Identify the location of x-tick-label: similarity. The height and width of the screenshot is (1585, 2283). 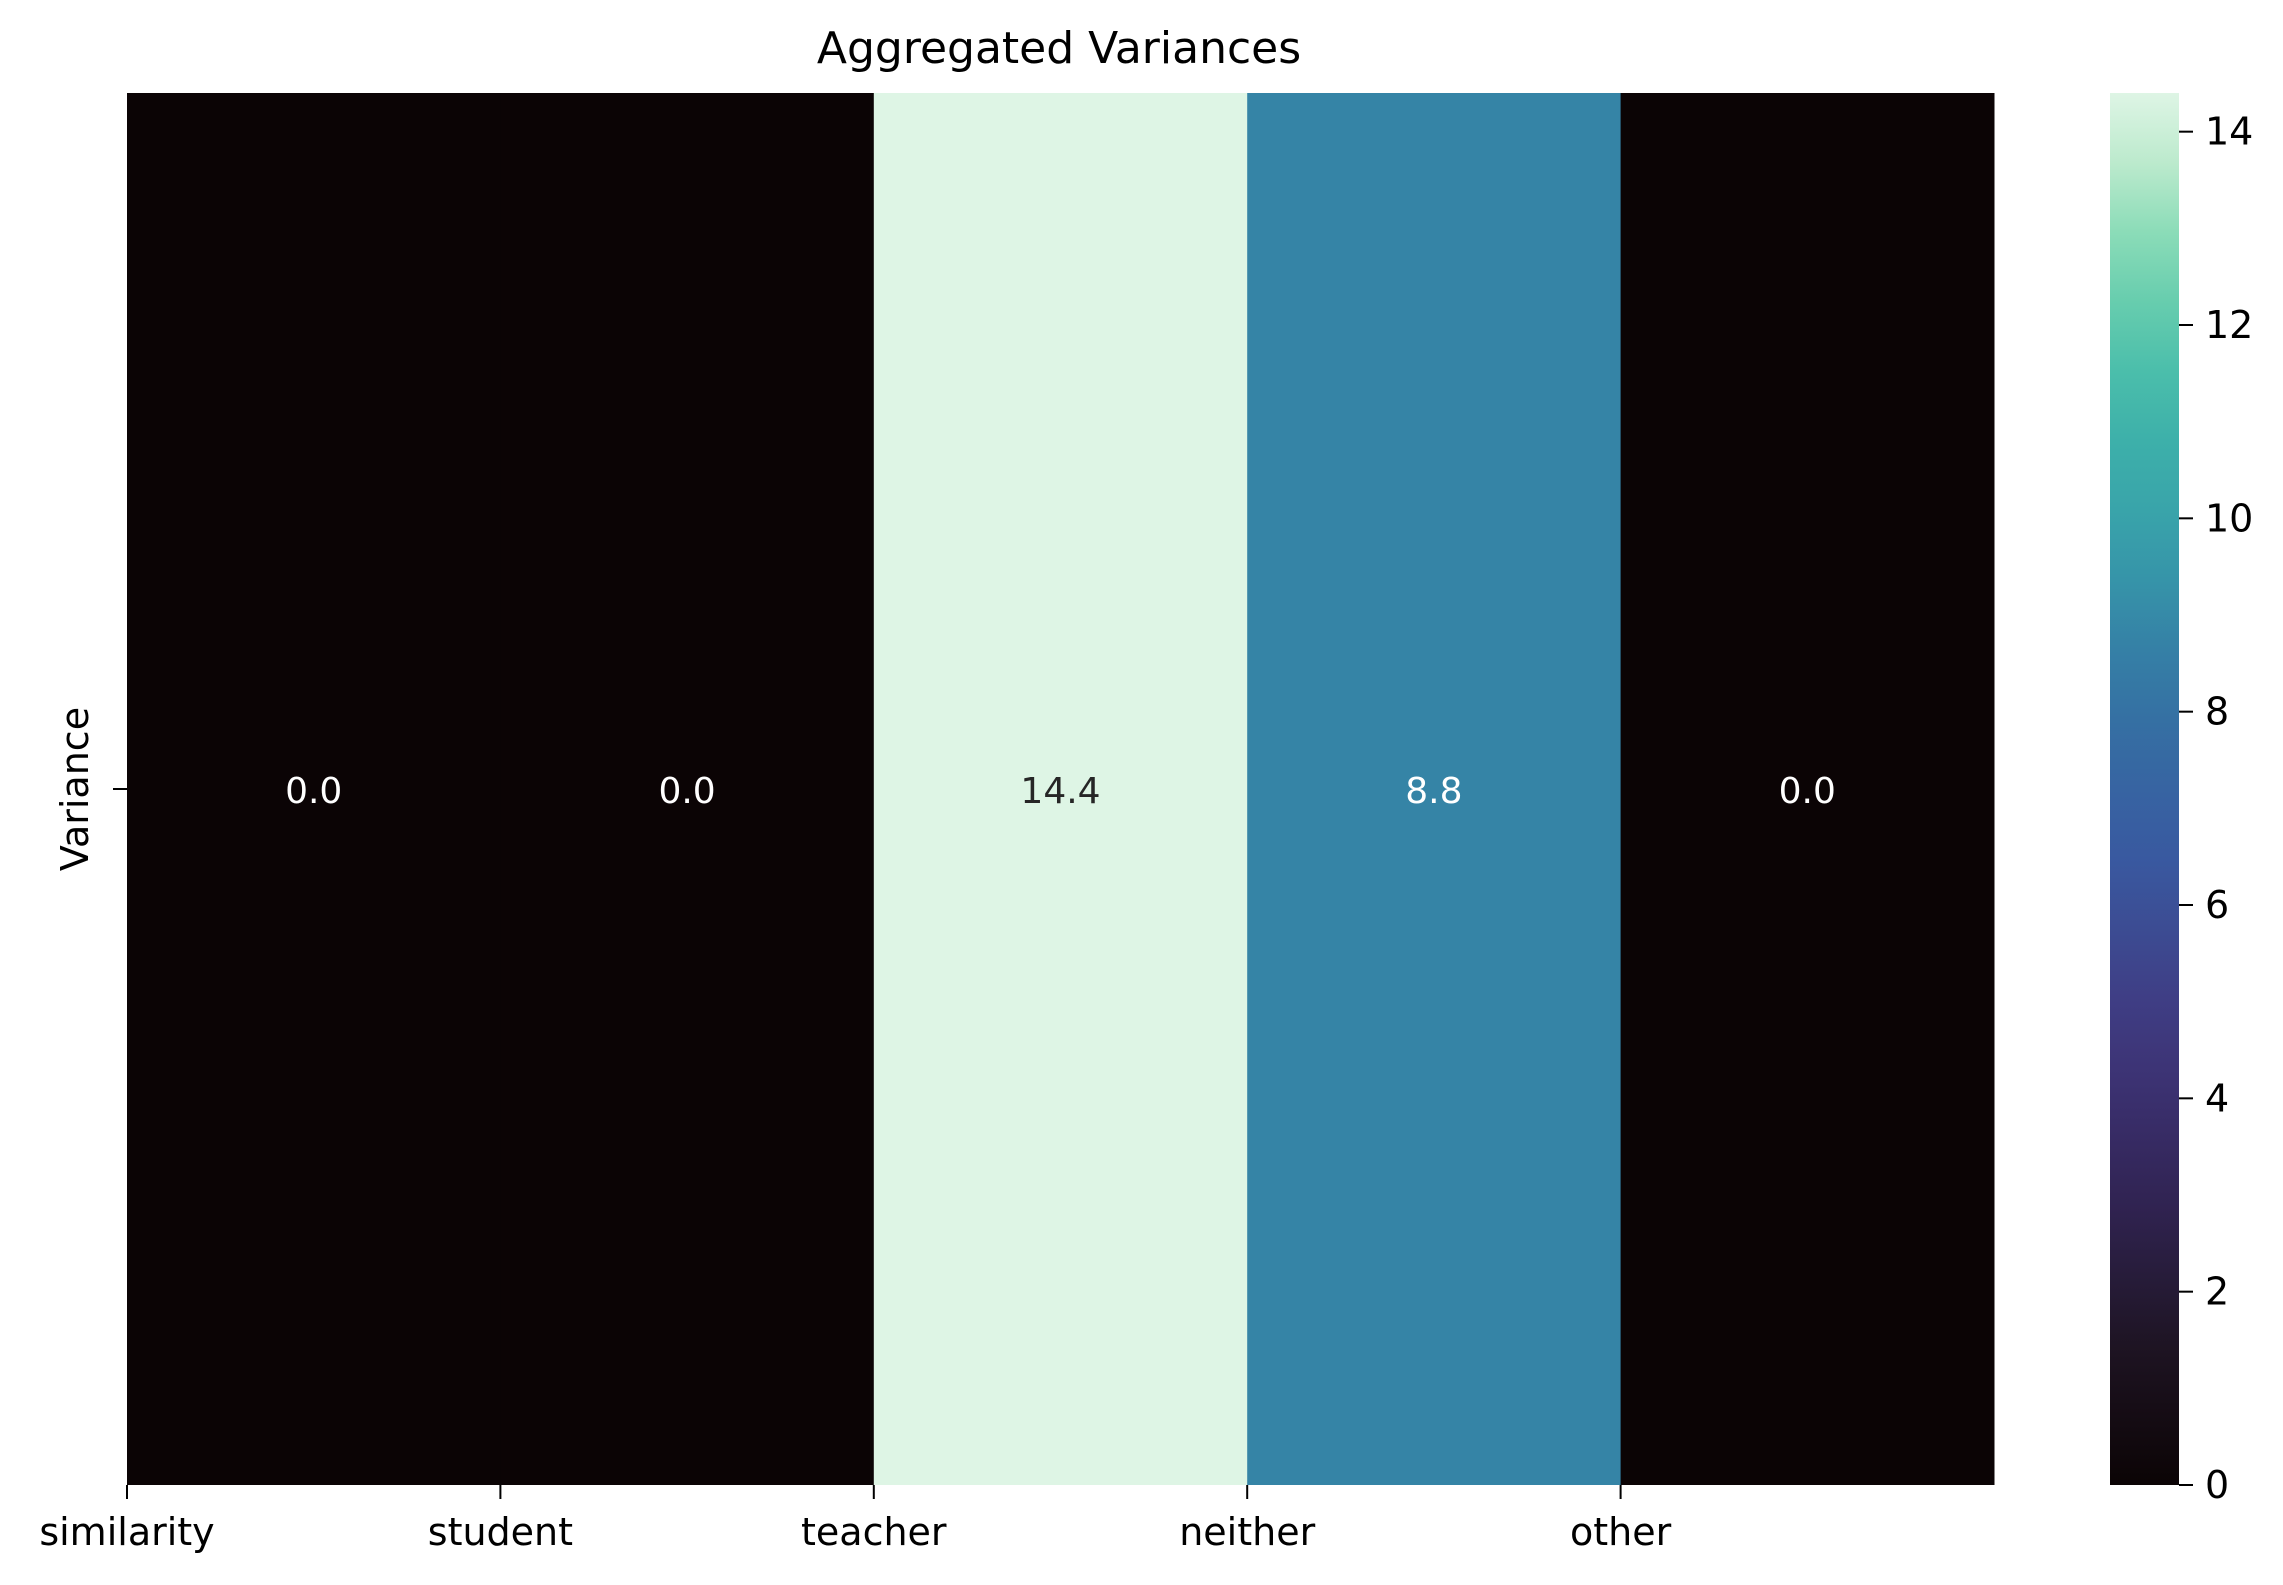
(126, 1532).